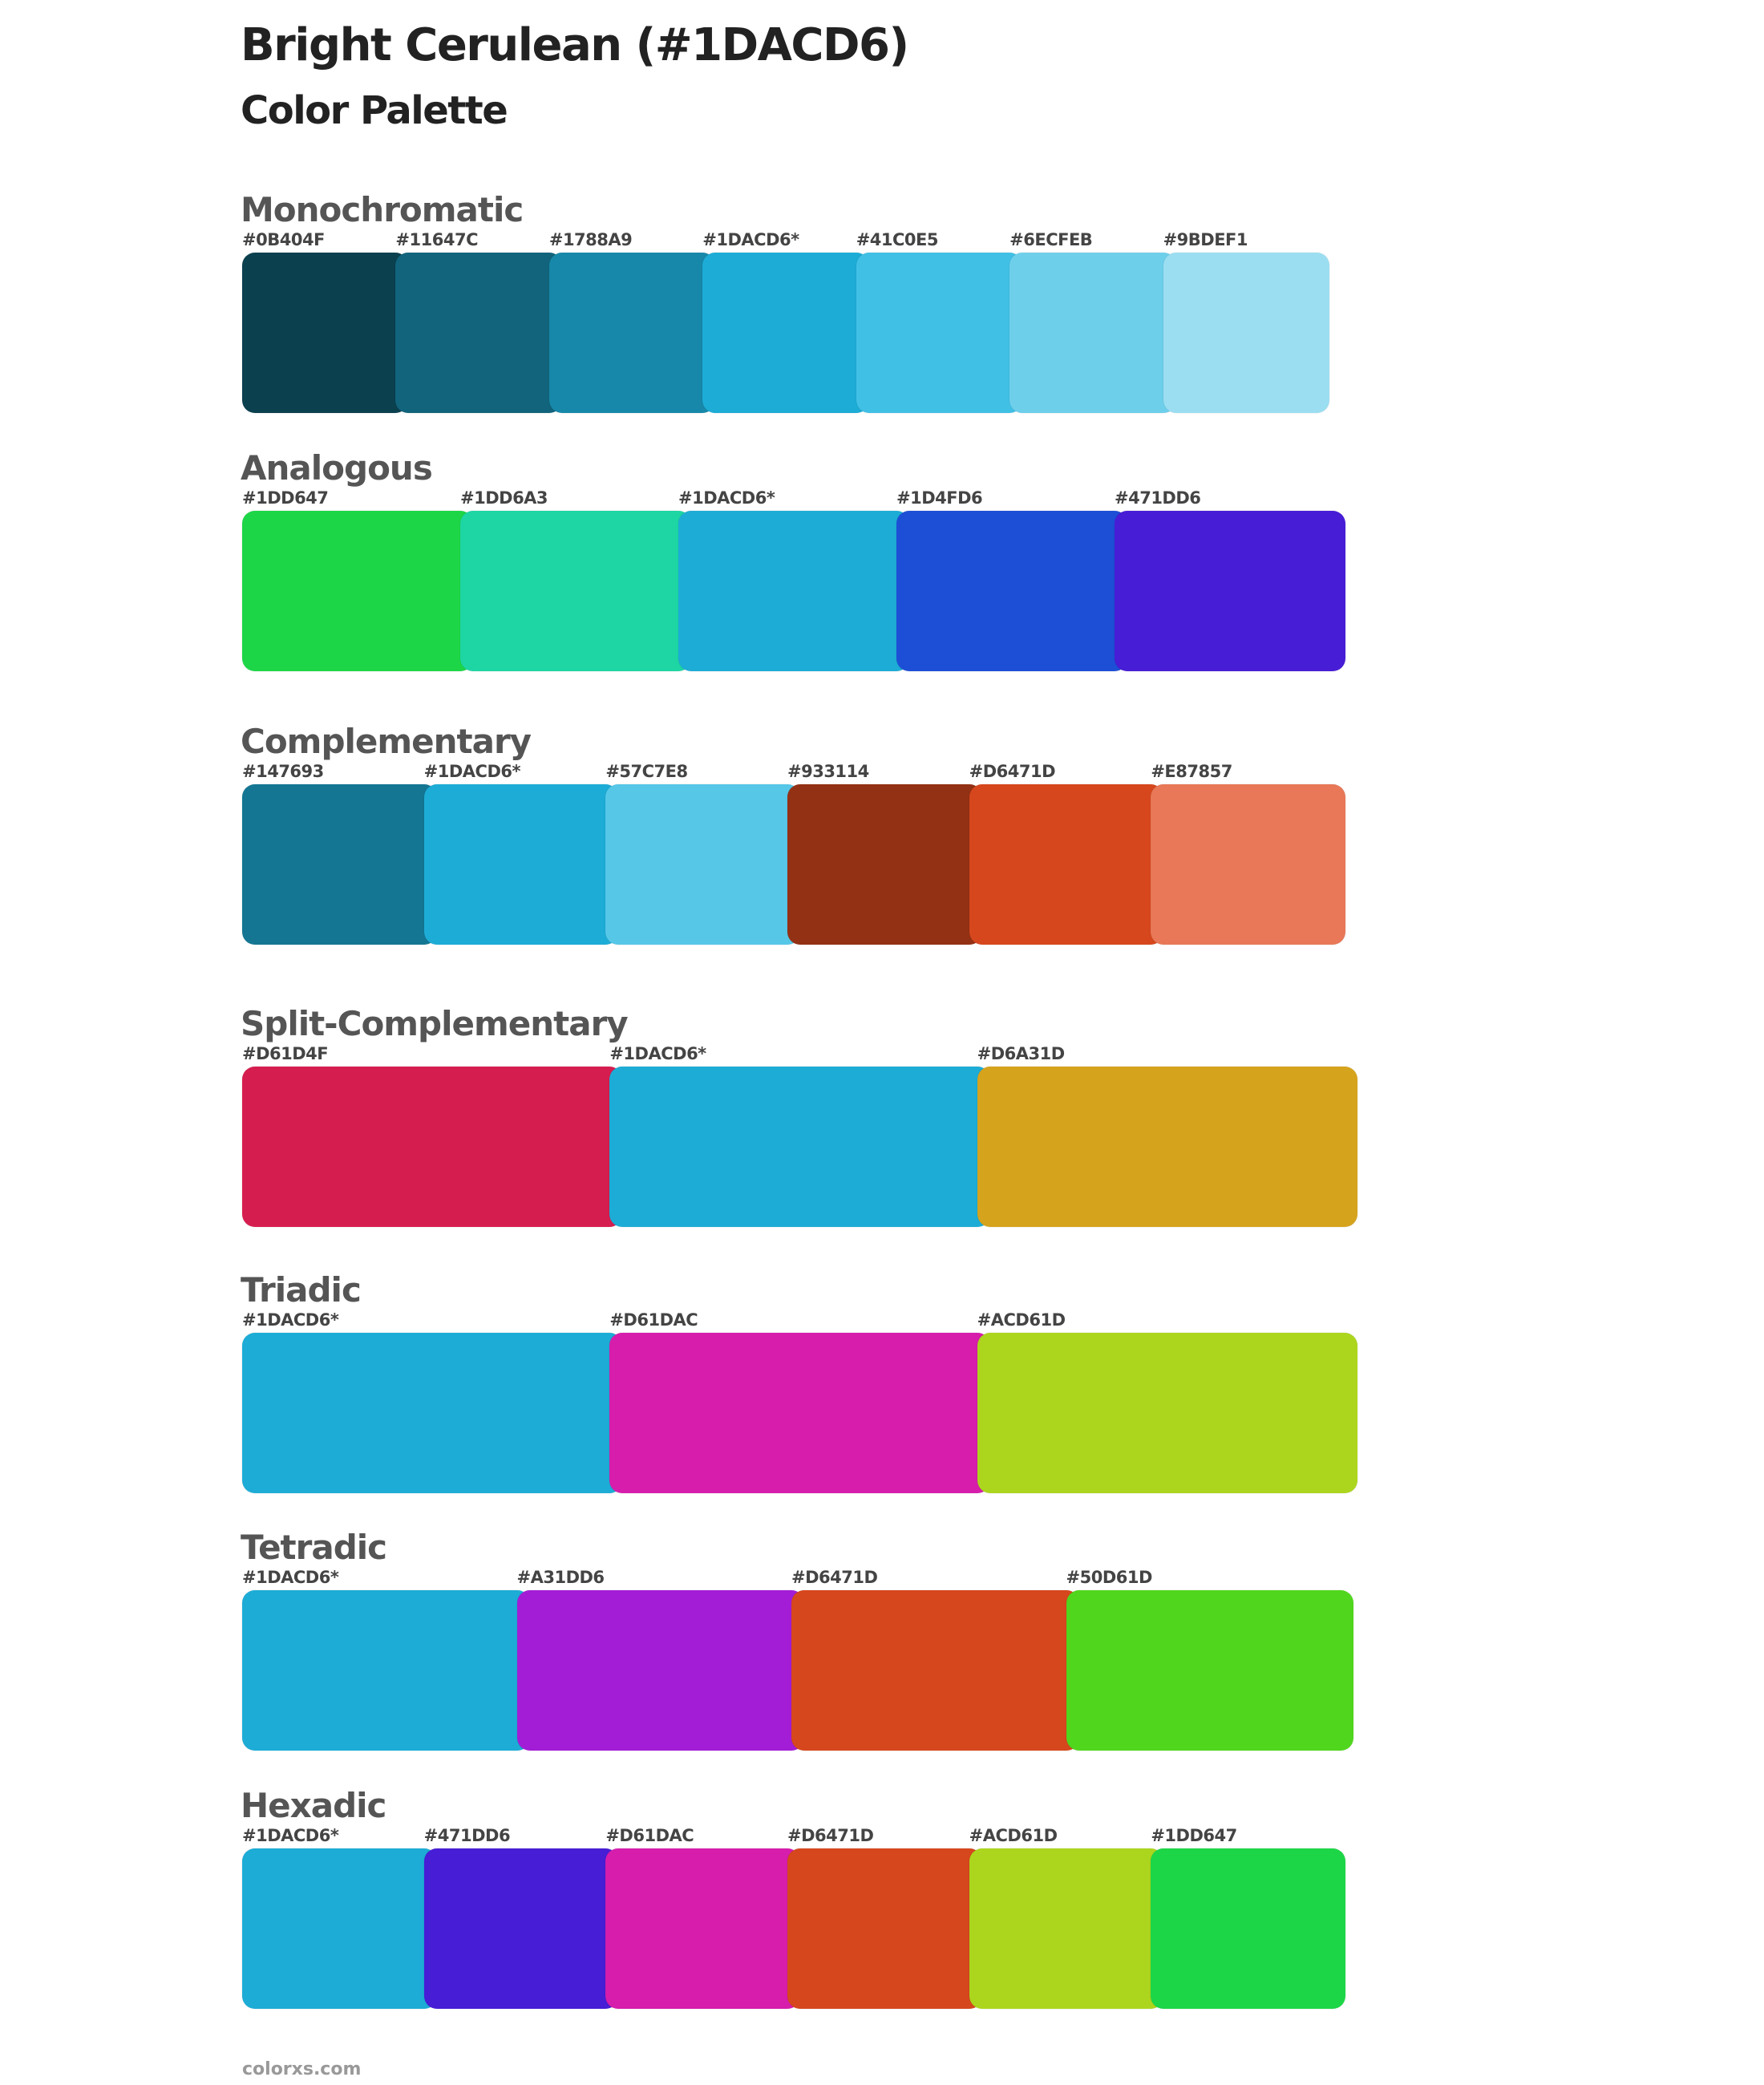 The image size is (1764, 2085). Describe the element at coordinates (382, 209) in the screenshot. I see `palette-heading: Monochromatic` at that location.